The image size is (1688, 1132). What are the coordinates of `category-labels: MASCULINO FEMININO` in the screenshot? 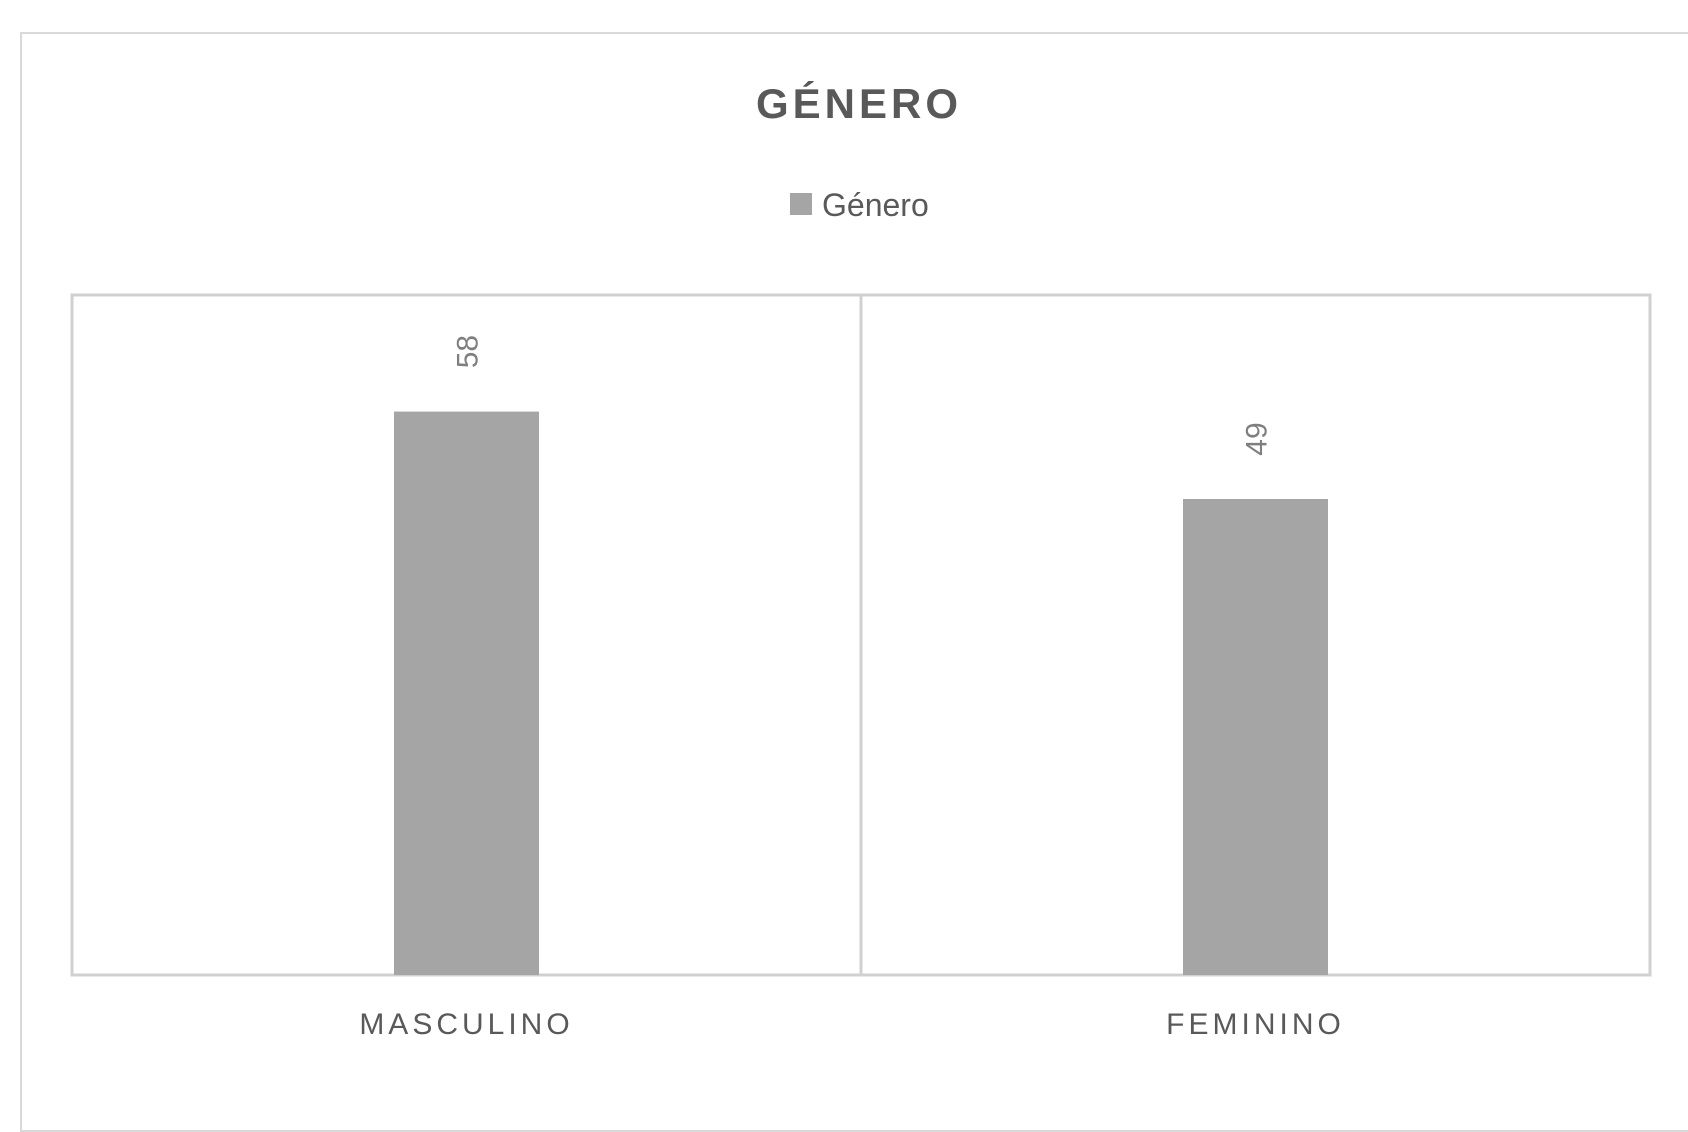 It's located at (852, 1024).